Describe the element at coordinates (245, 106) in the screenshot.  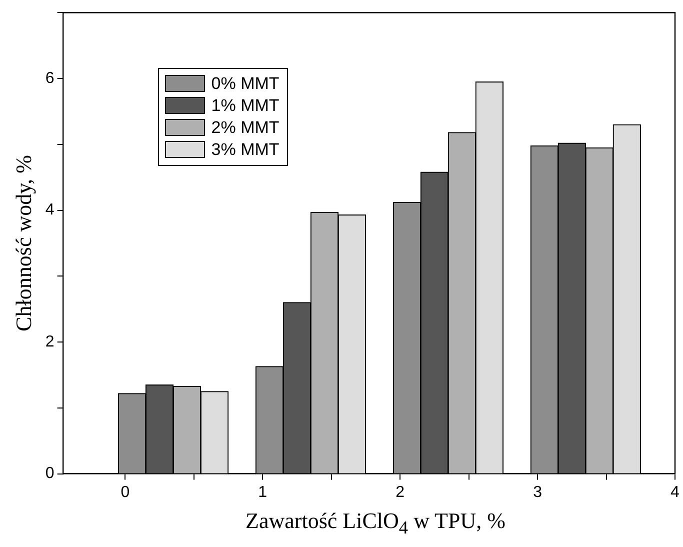
I see `legend-label: 1% MMT` at that location.